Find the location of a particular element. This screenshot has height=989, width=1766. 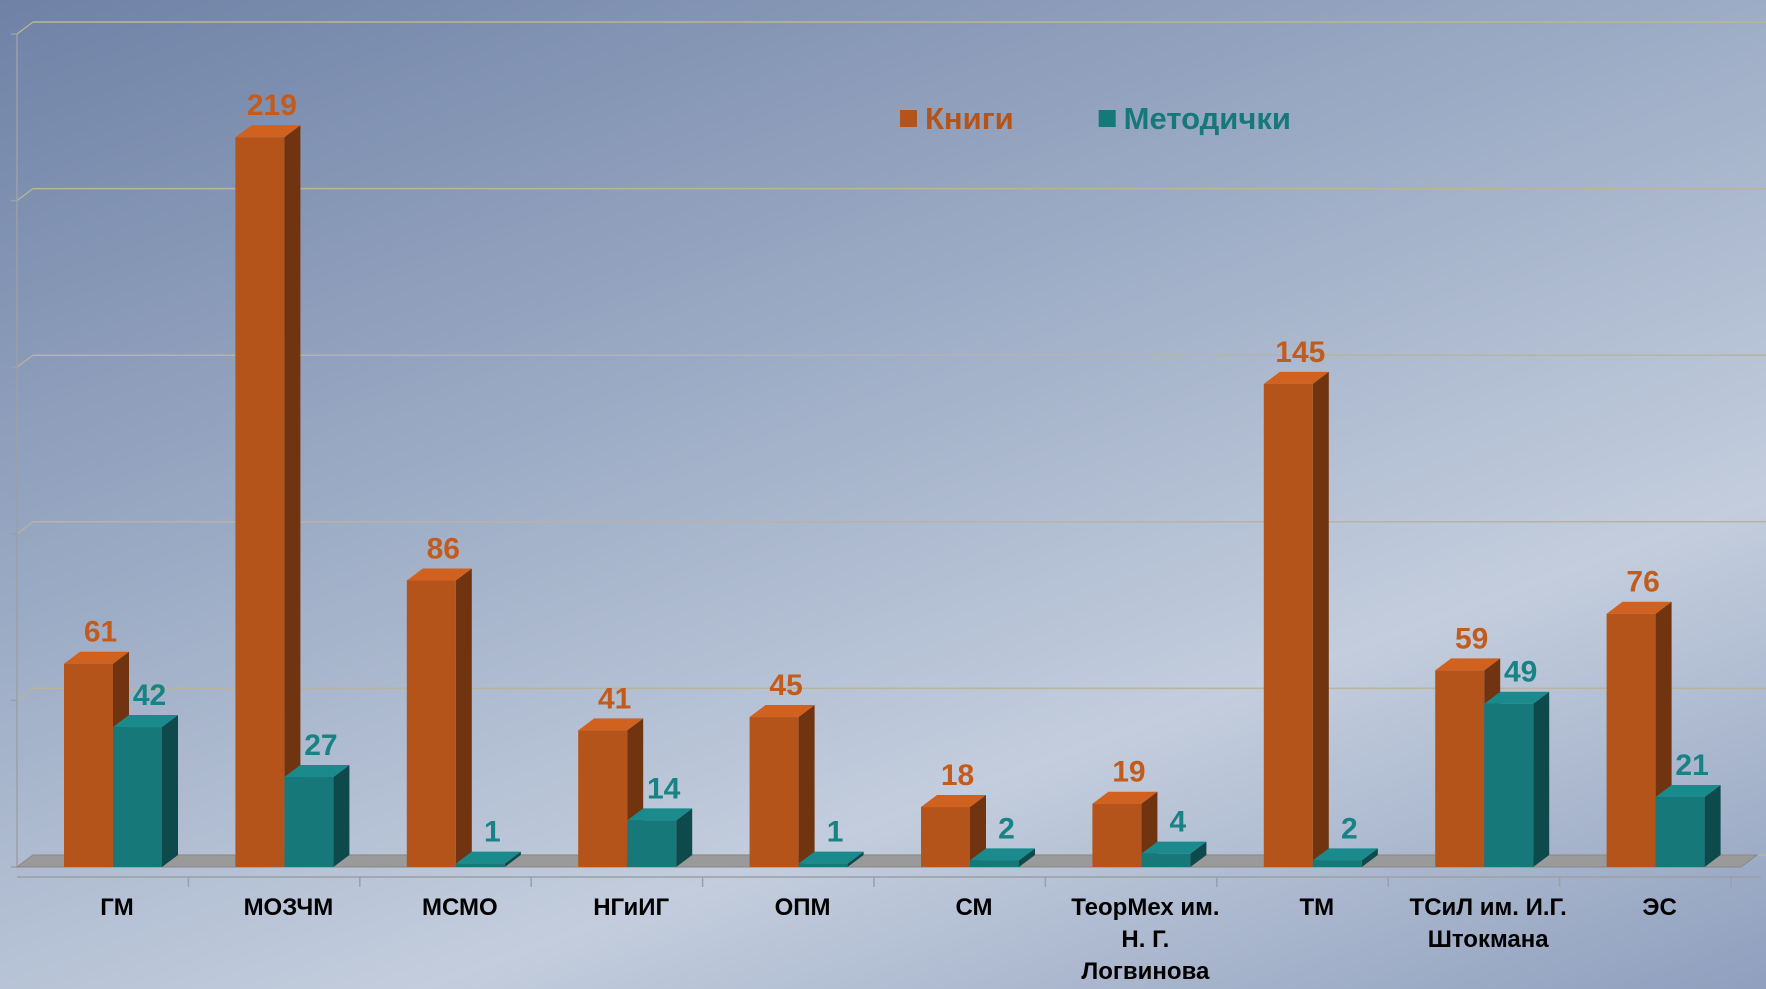

value-label: 21 is located at coordinates (1691, 765).